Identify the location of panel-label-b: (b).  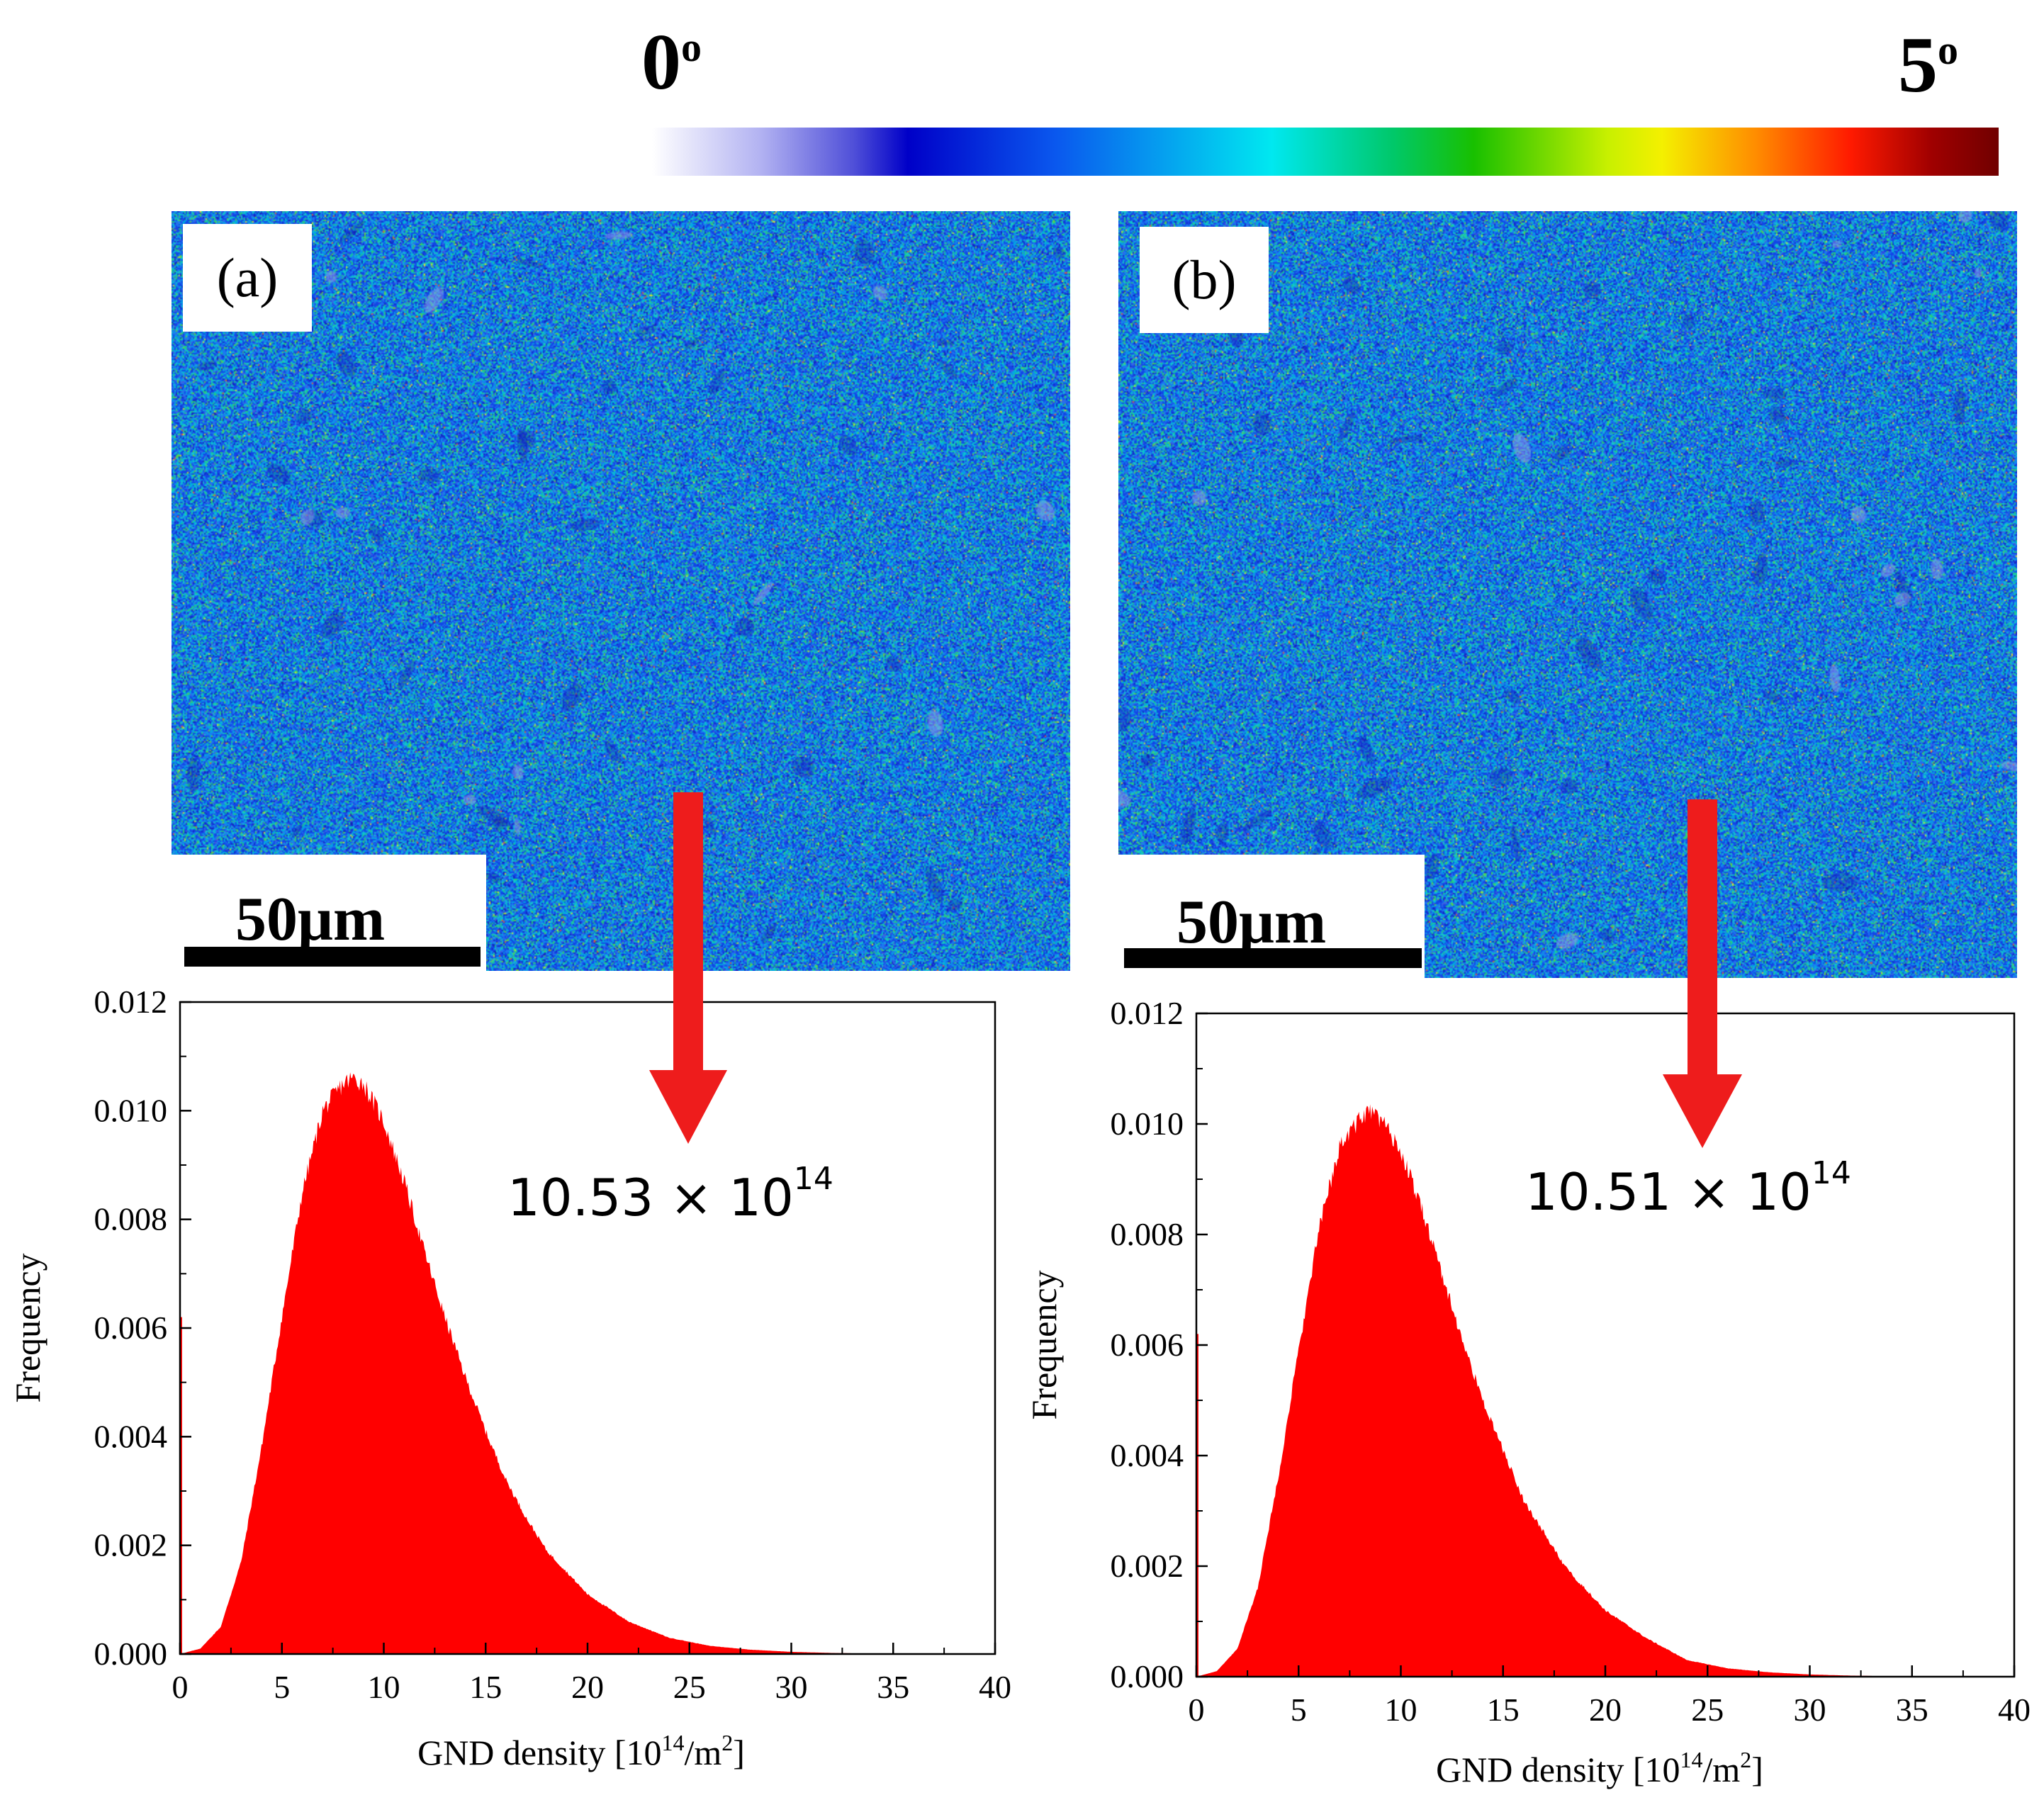
(1204, 280).